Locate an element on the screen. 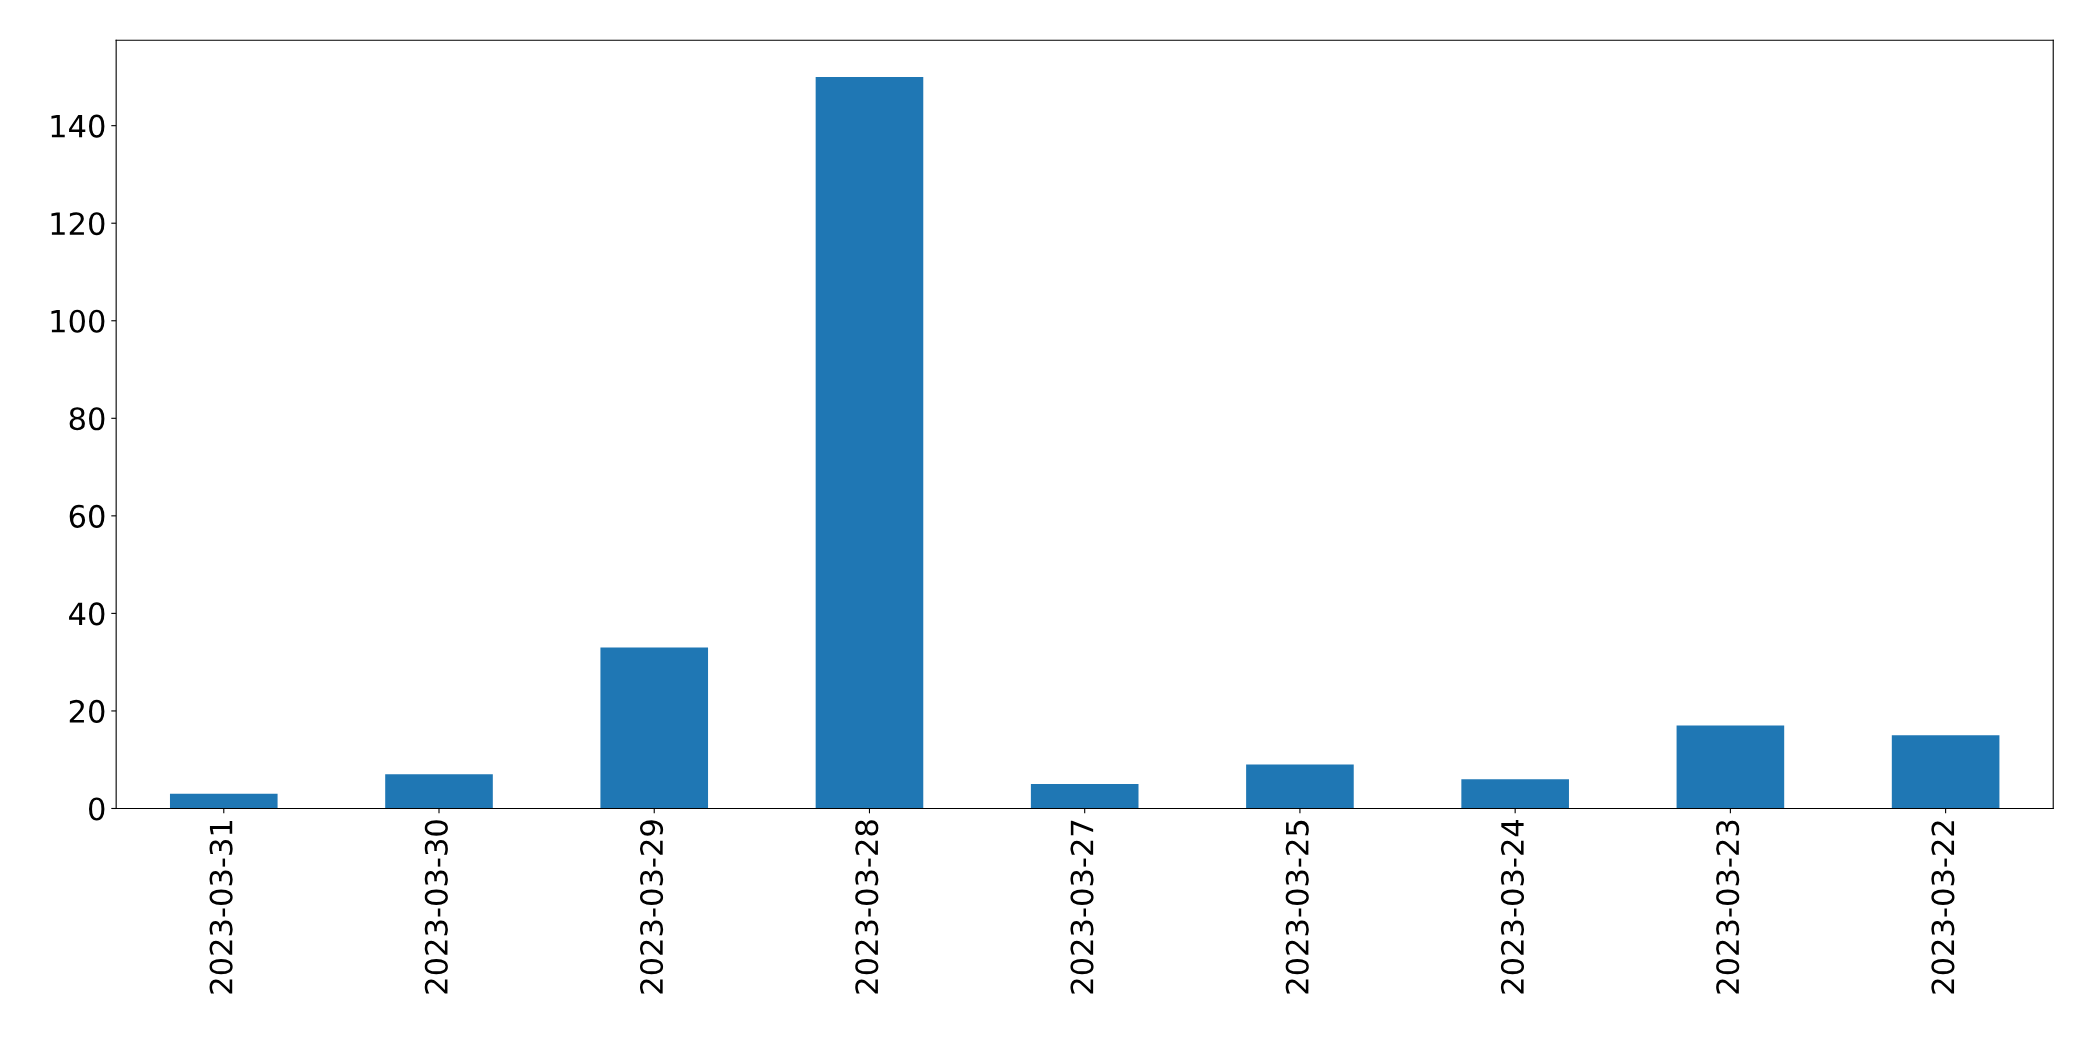 The image size is (2093, 1061). x-tick-label: 2023-03-31 is located at coordinates (221, 907).